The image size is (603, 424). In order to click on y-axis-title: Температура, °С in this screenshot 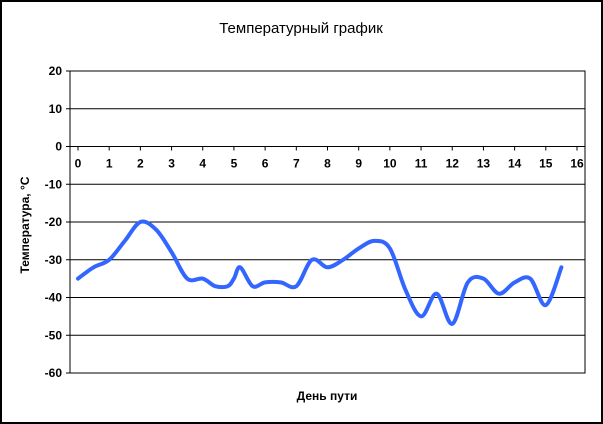, I will do `click(25, 224)`.